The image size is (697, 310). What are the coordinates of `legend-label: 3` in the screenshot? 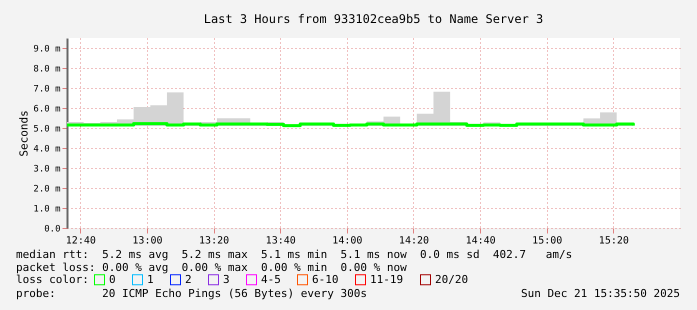 It's located at (226, 279).